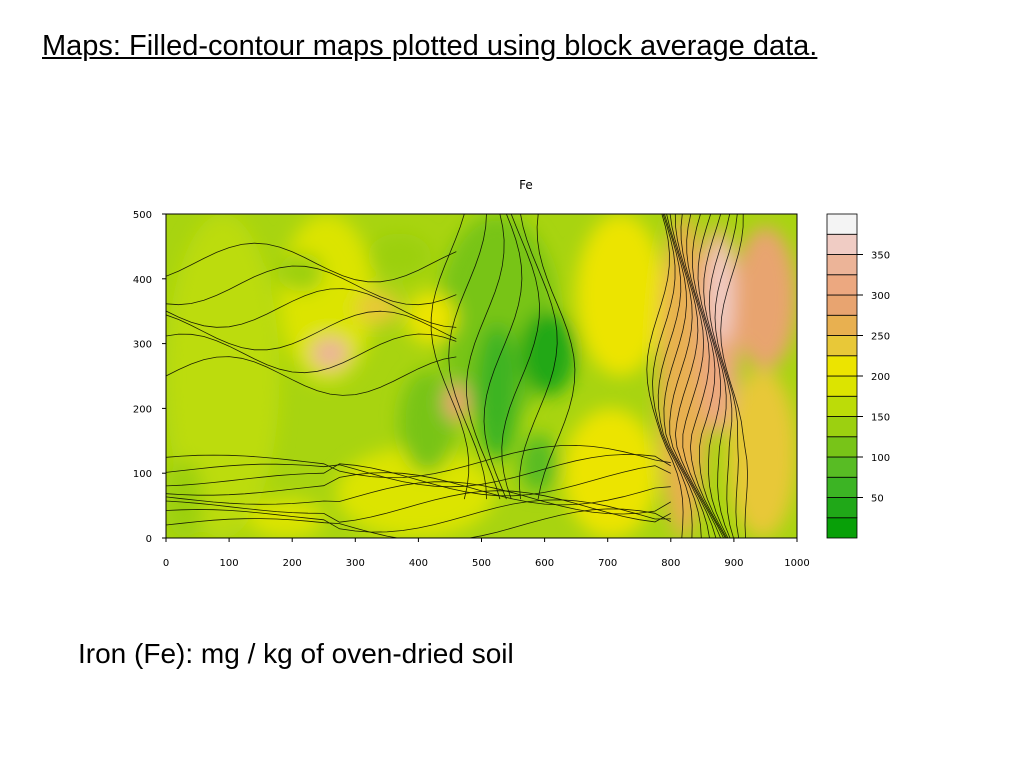 This screenshot has width=1024, height=768. Describe the element at coordinates (607, 563) in the screenshot. I see `x-tick-label: 700` at that location.